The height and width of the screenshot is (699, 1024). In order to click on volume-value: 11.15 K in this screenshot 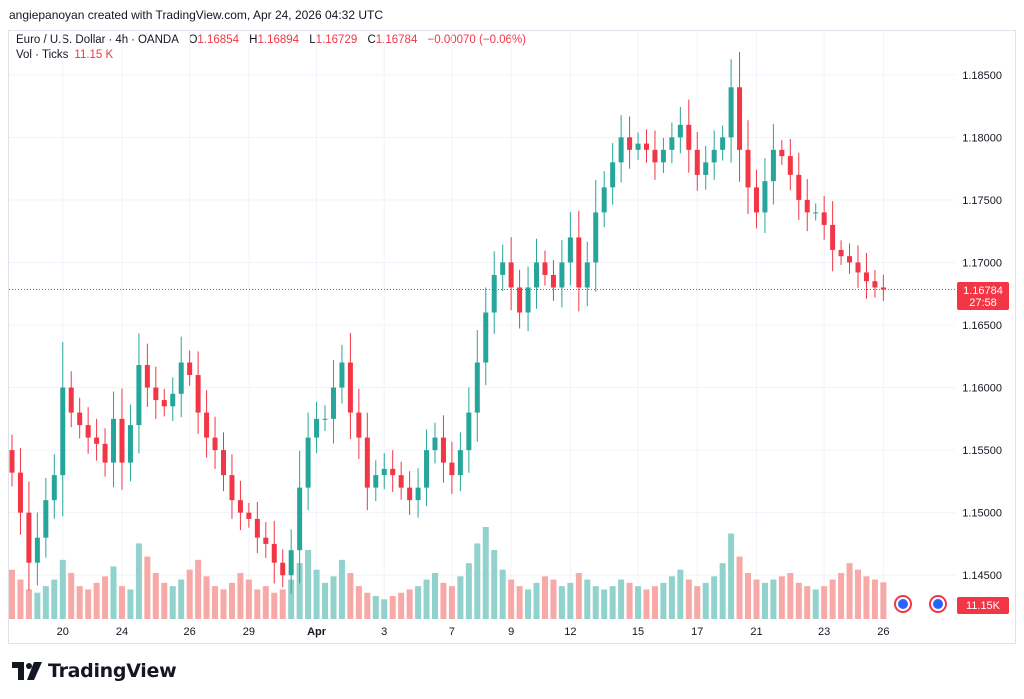, I will do `click(94, 55)`.